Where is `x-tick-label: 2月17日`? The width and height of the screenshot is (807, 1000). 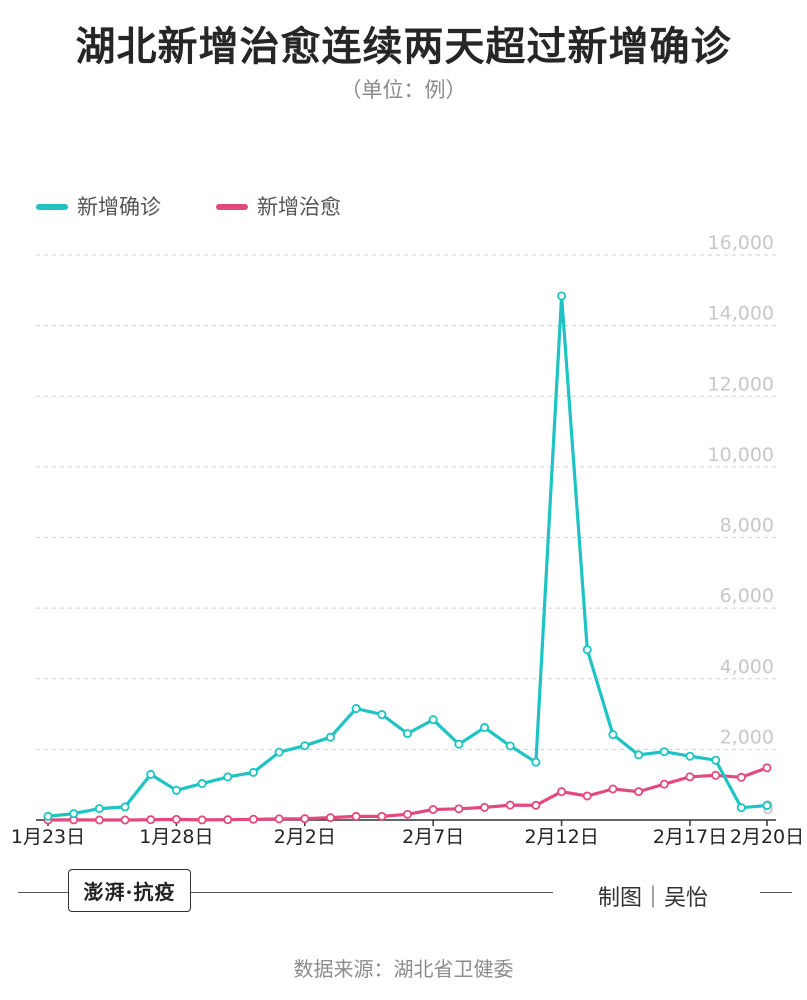 x-tick-label: 2月17日 is located at coordinates (690, 837).